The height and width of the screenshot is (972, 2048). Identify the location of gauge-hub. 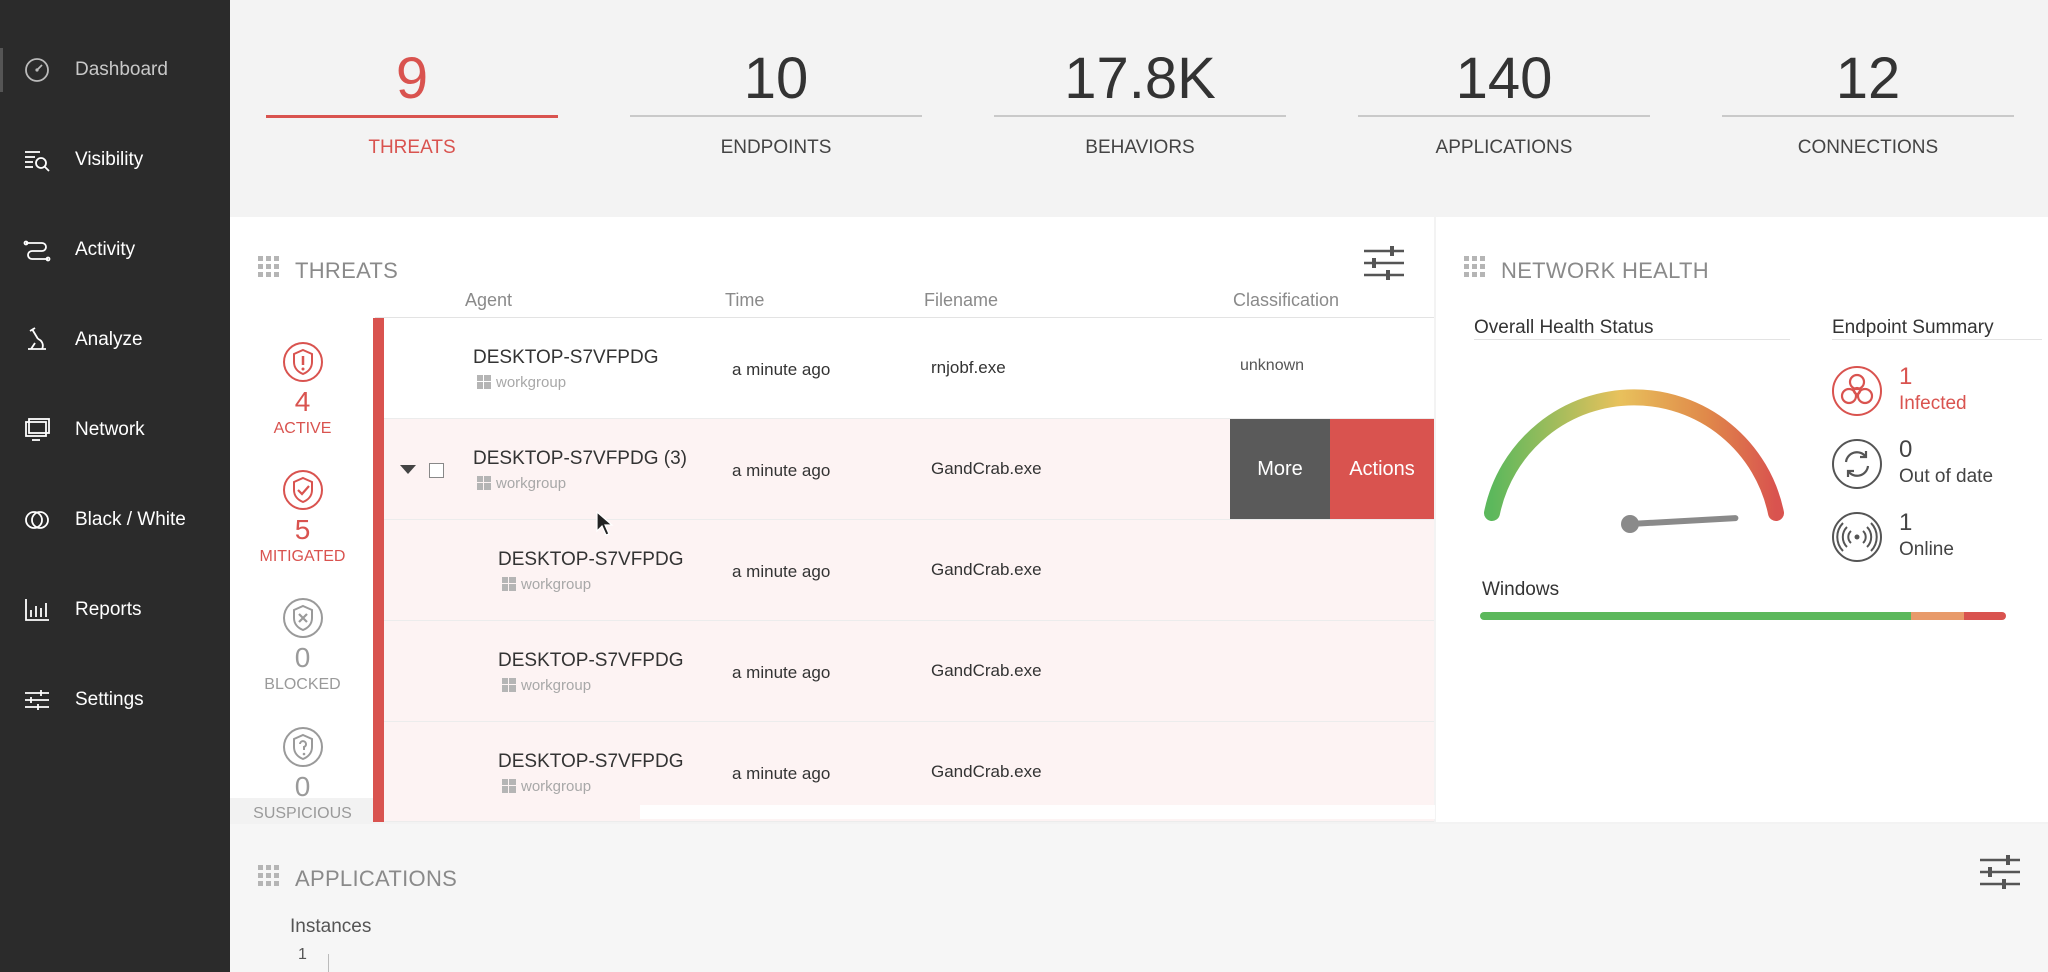
(1630, 524).